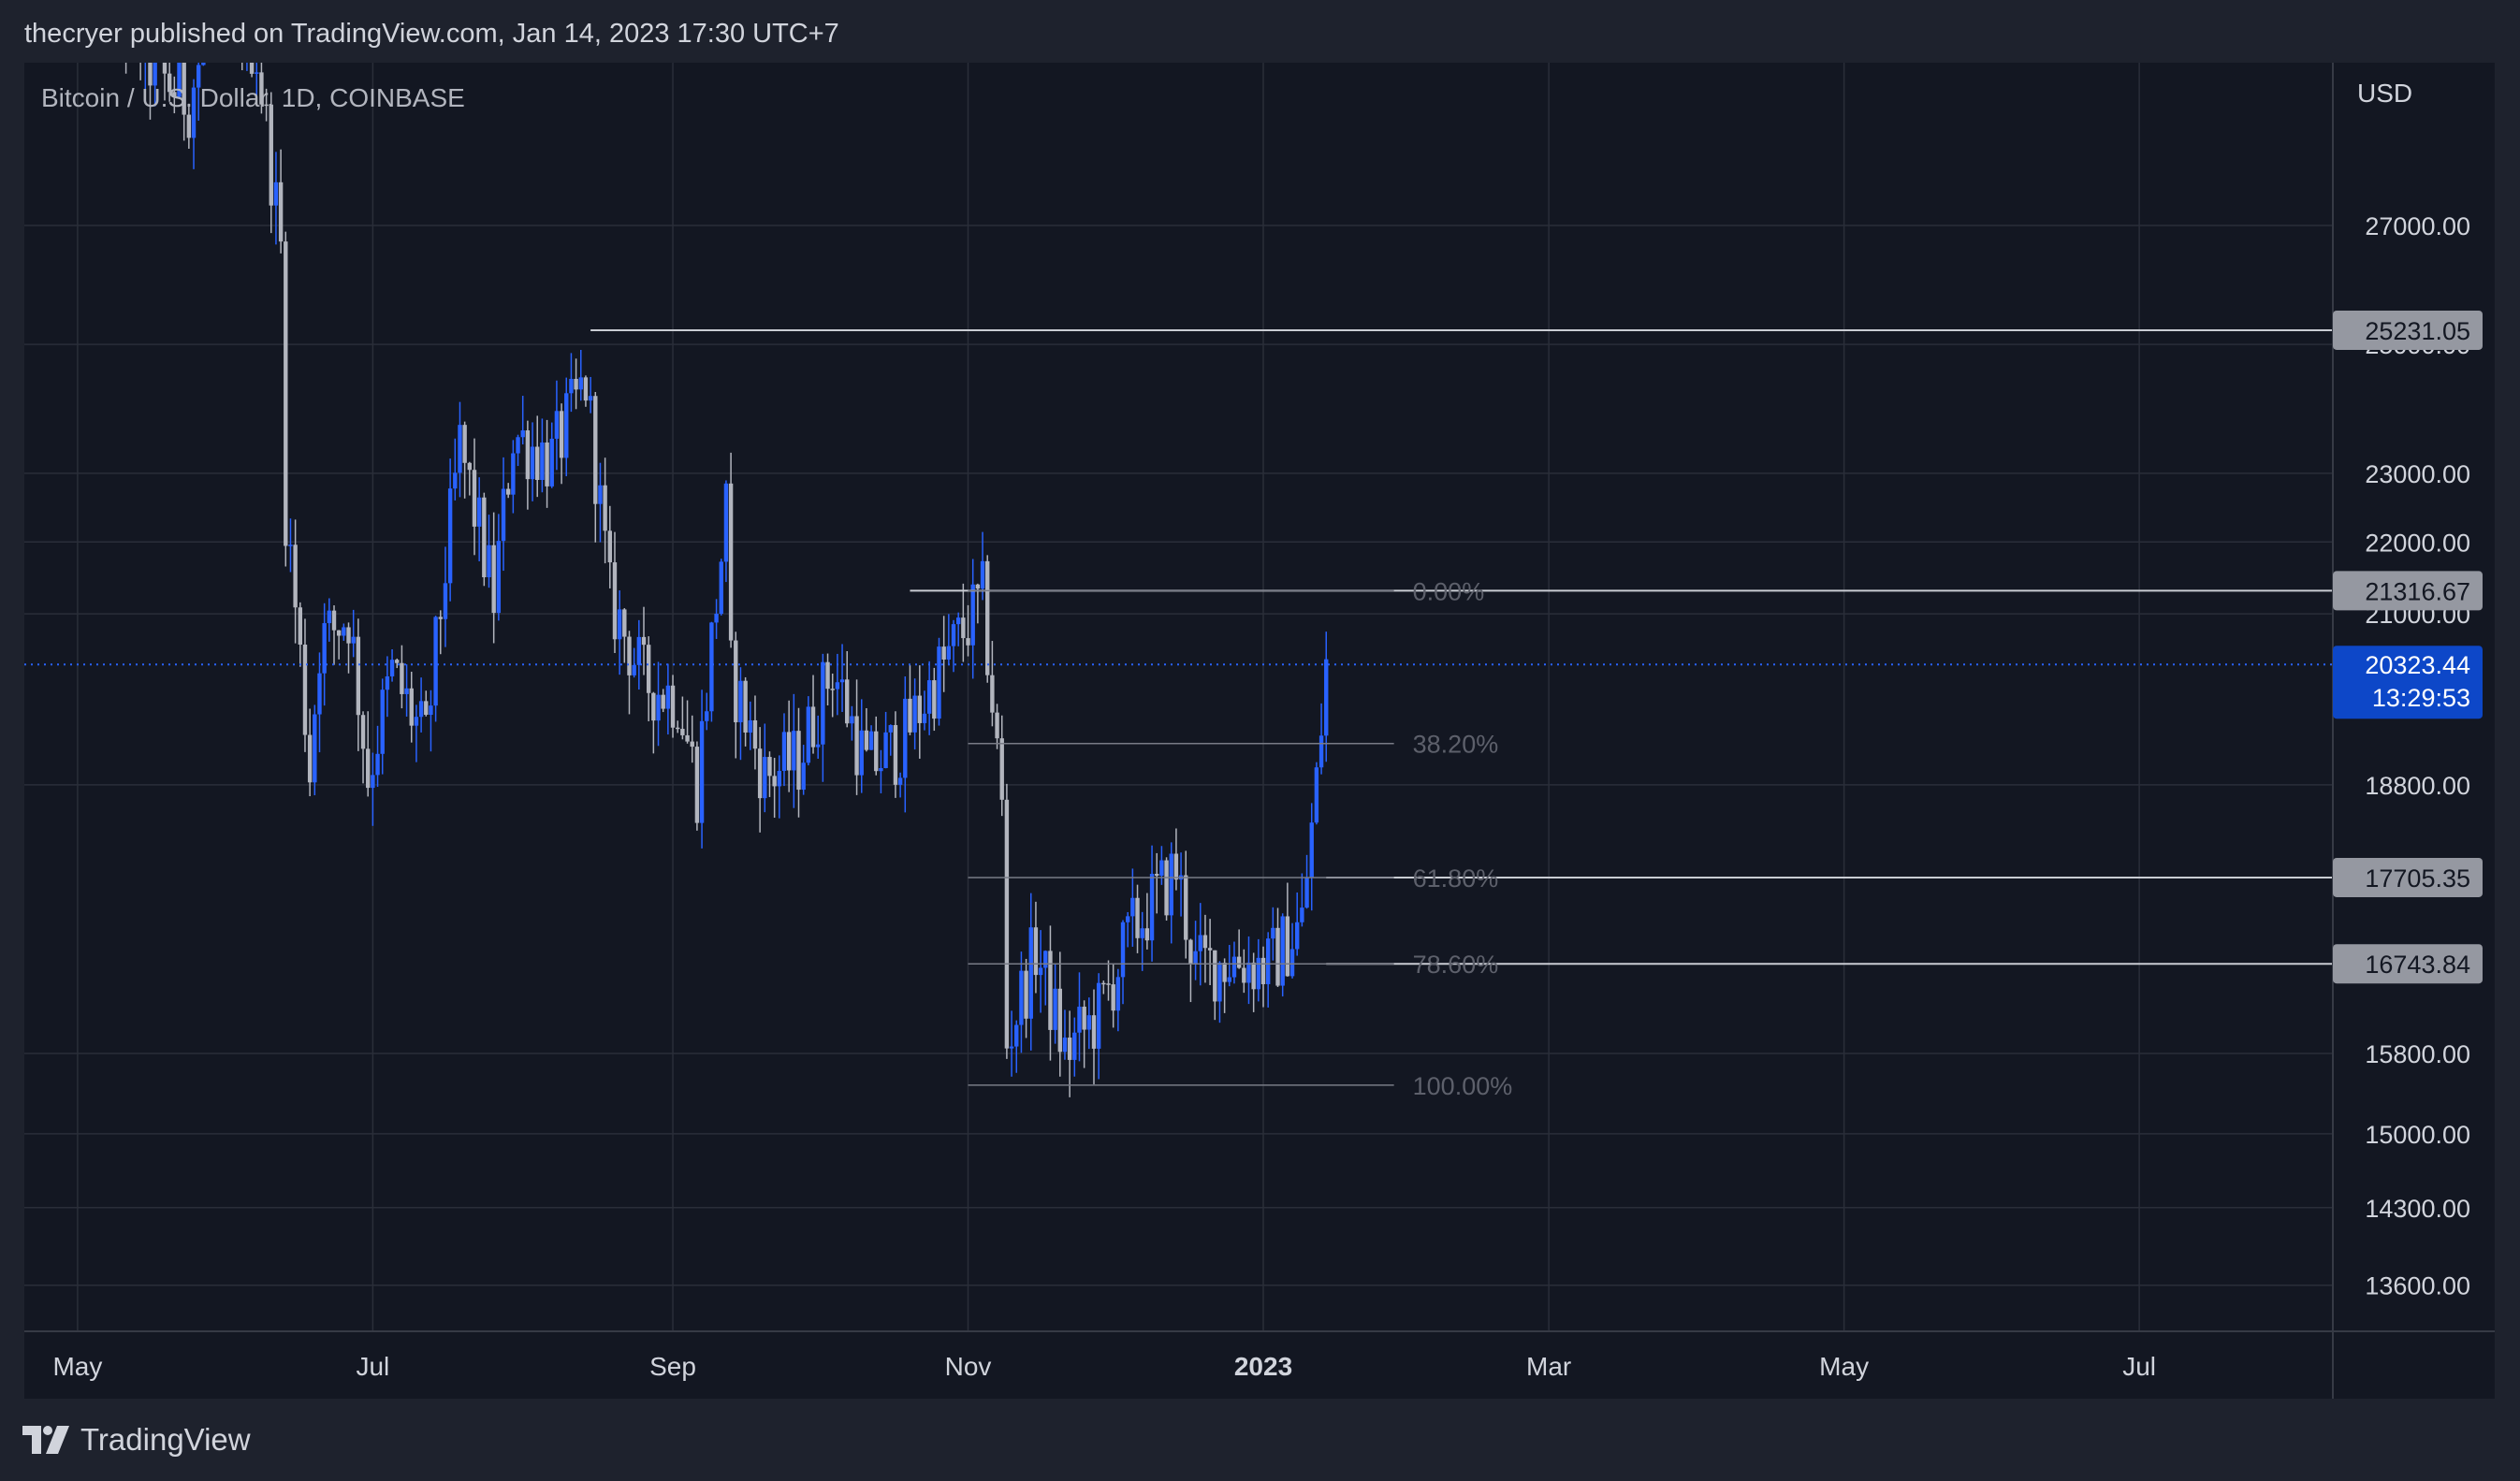 The width and height of the screenshot is (2520, 1481). What do you see at coordinates (2417, 474) in the screenshot?
I see `price-tick-label: 23000.00` at bounding box center [2417, 474].